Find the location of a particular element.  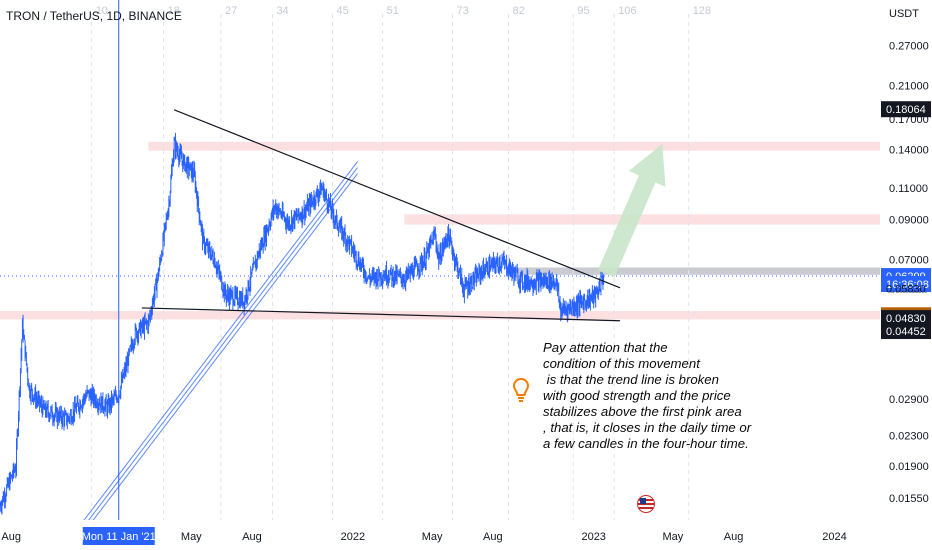

time-tick-label: 2022 is located at coordinates (353, 537).